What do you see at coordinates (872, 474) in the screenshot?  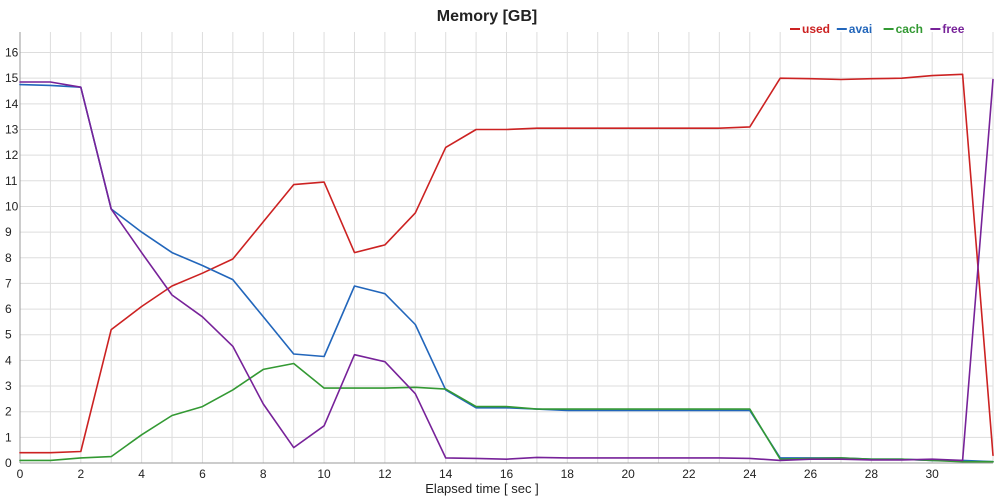 I see `x-tick-label: 28` at bounding box center [872, 474].